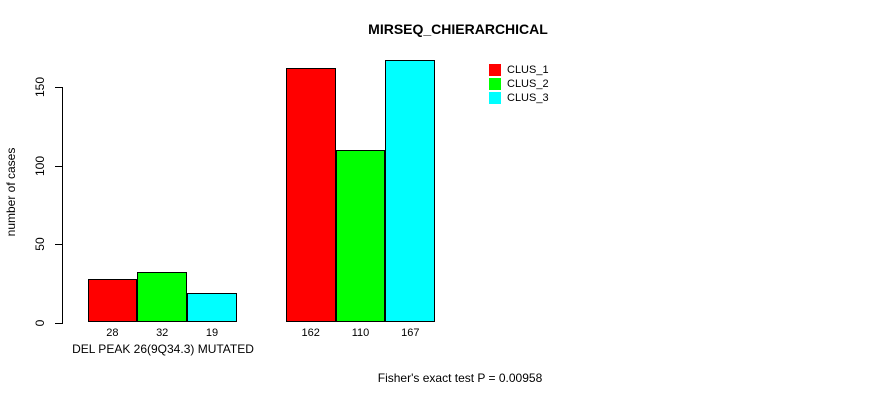 The image size is (890, 400). I want to click on legend-item: CLUS_3, so click(519, 98).